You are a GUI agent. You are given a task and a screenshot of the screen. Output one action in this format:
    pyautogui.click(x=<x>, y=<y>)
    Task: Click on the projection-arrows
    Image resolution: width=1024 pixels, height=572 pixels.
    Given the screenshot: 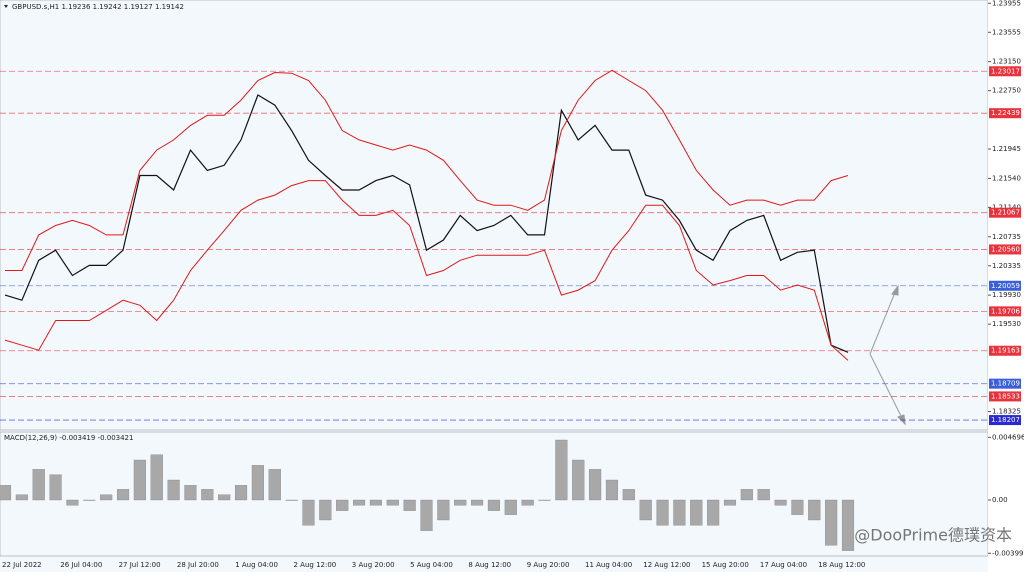 What is the action you would take?
    pyautogui.click(x=887, y=355)
    